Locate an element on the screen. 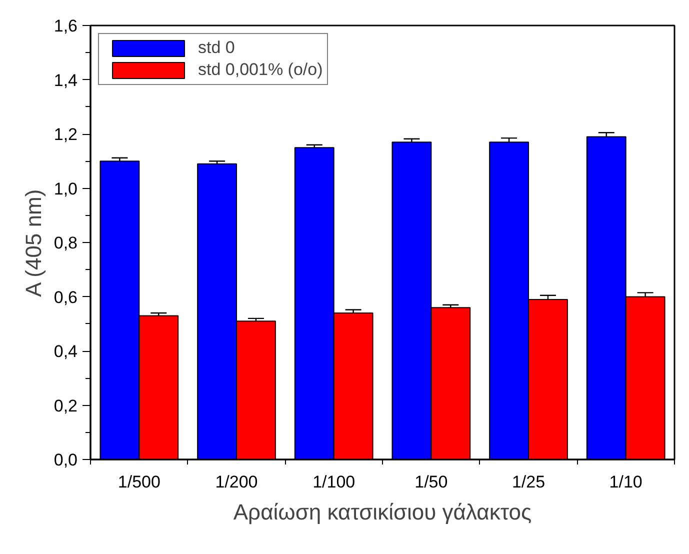 The image size is (689, 554). y-tick-label: 0,0 is located at coordinates (66, 460).